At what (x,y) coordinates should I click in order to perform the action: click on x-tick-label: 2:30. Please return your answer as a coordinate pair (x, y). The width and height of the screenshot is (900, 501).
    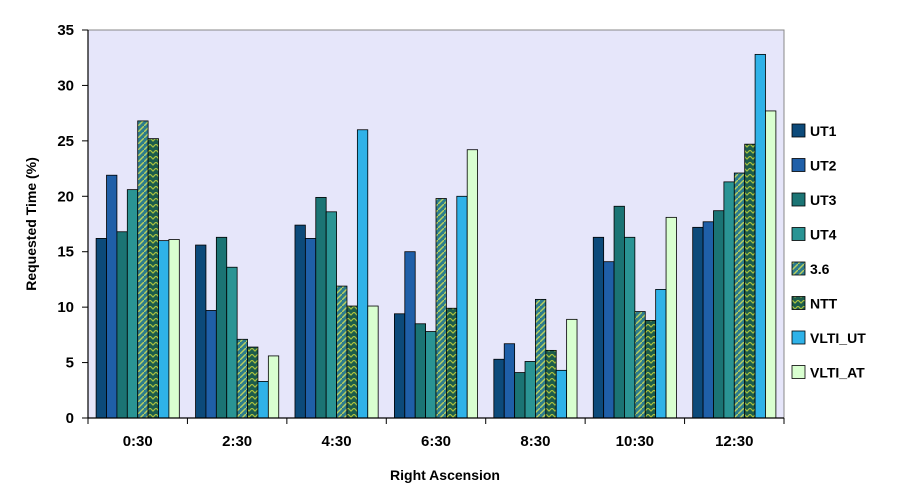
    Looking at the image, I should click on (237, 441).